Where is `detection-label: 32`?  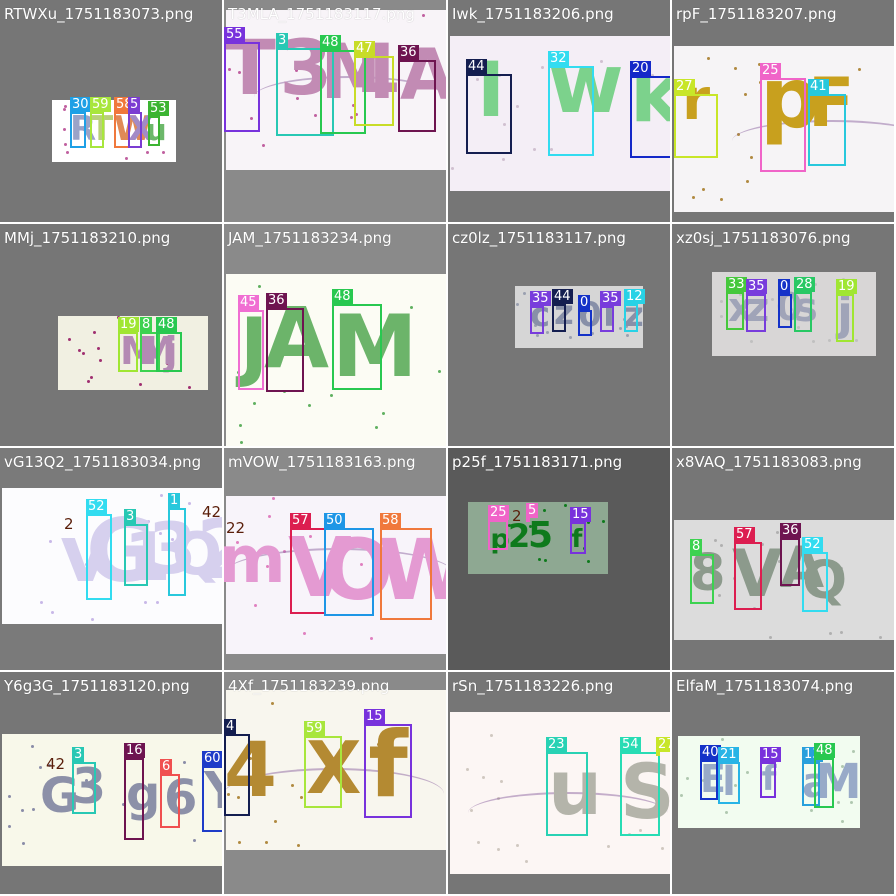 detection-label: 32 is located at coordinates (558, 58).